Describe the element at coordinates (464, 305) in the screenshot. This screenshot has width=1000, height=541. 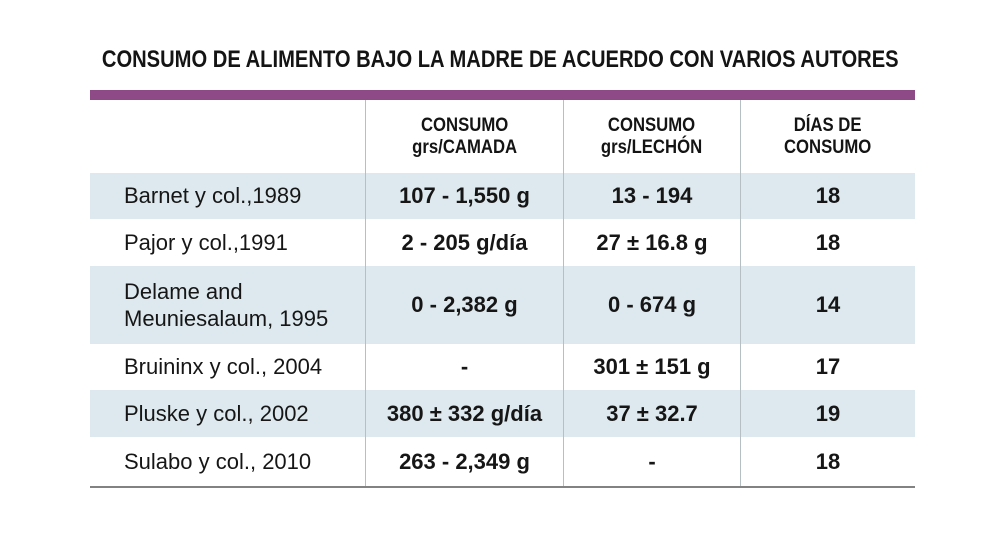
I see `camada-value-cell: 0 - 2,382 g` at that location.